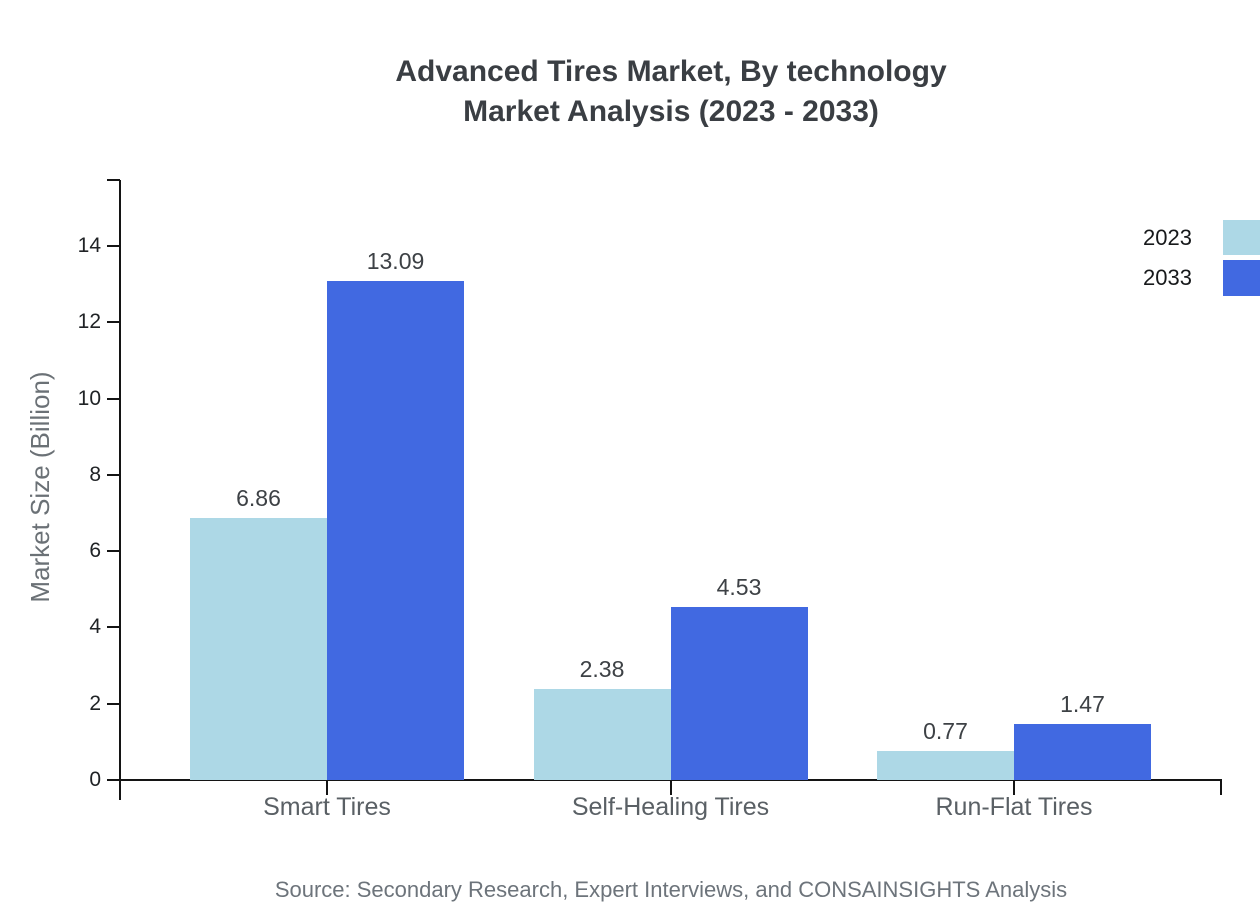 The image size is (1260, 920). What do you see at coordinates (1241, 237) in the screenshot?
I see `legend-swatch-2023` at bounding box center [1241, 237].